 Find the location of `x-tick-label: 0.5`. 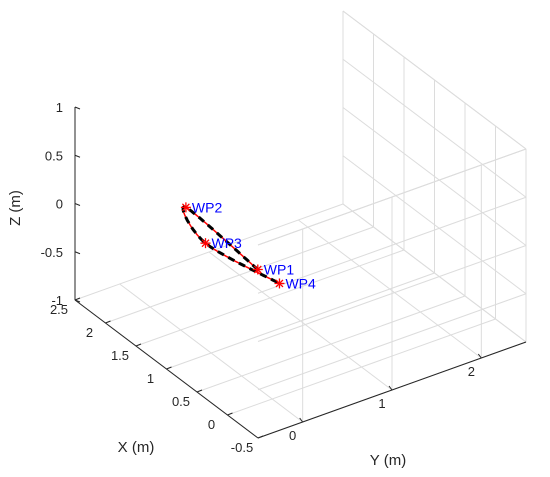

x-tick-label: 0.5 is located at coordinates (181, 401).